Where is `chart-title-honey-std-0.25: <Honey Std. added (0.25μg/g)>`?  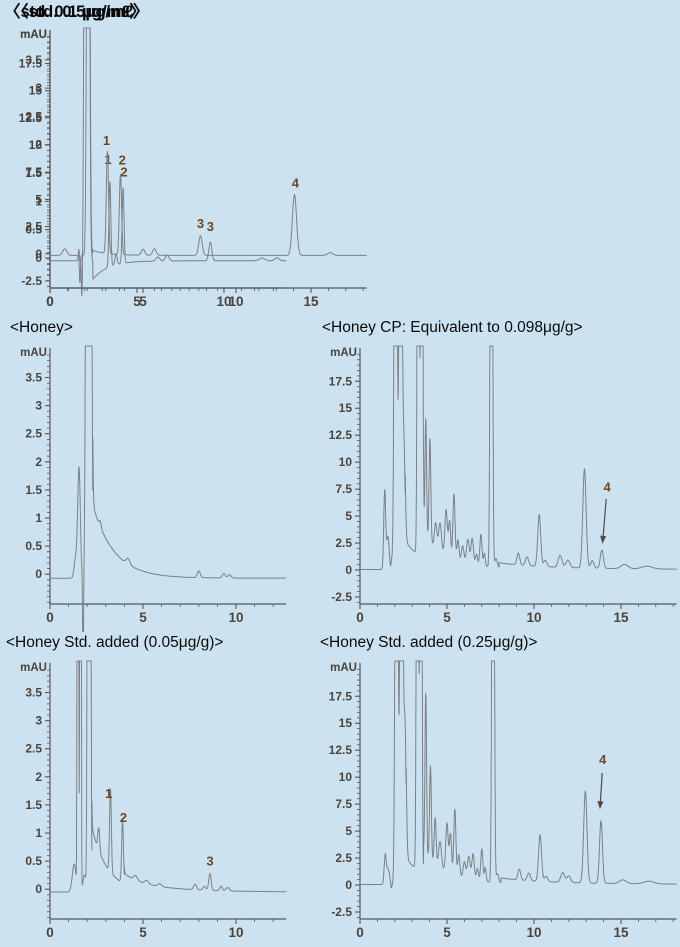
chart-title-honey-std-0.25: <Honey Std. added (0.25μg/g)> is located at coordinates (429, 642).